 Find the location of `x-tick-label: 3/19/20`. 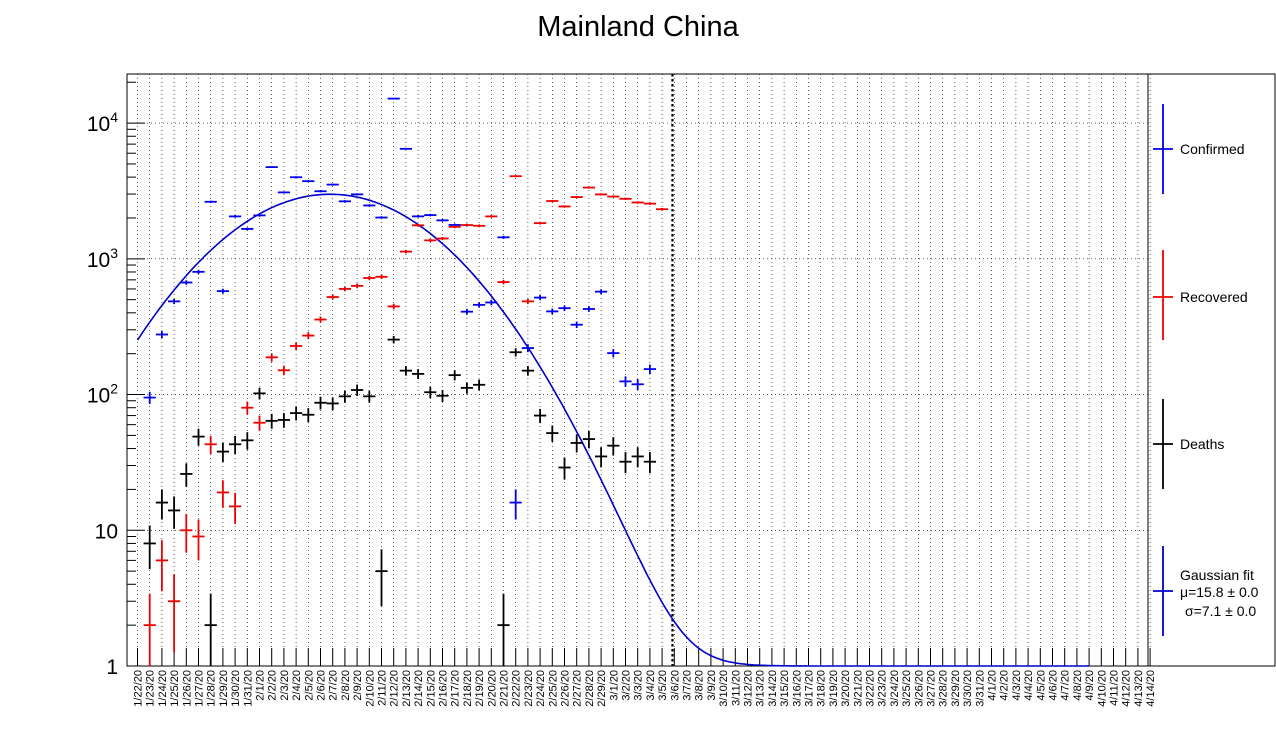

x-tick-label: 3/19/20 is located at coordinates (834, 688).